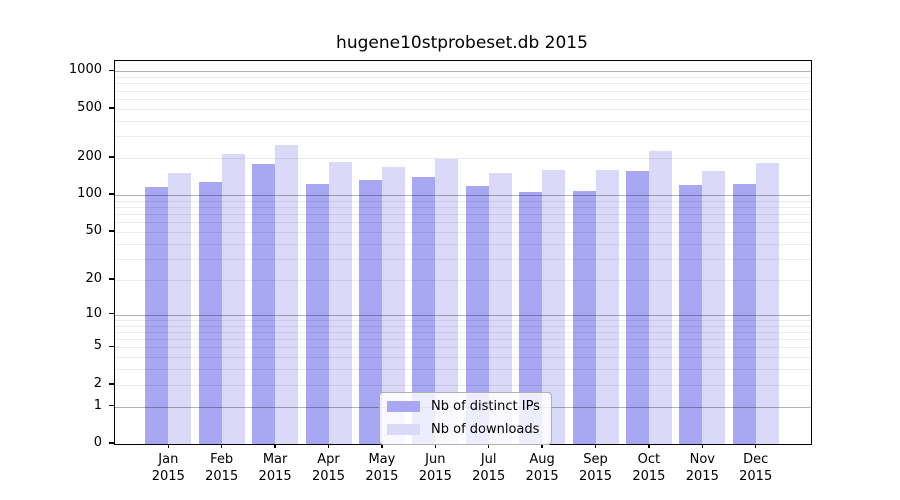  Describe the element at coordinates (89, 157) in the screenshot. I see `y-tick-label-200: 200` at that location.